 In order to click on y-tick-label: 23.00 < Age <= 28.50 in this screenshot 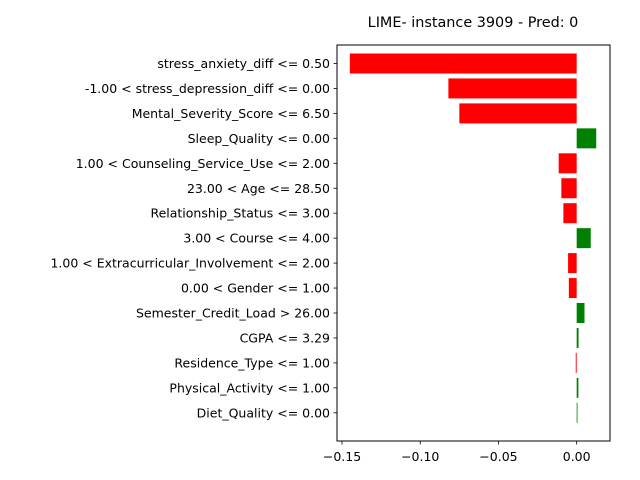, I will do `click(258, 188)`.